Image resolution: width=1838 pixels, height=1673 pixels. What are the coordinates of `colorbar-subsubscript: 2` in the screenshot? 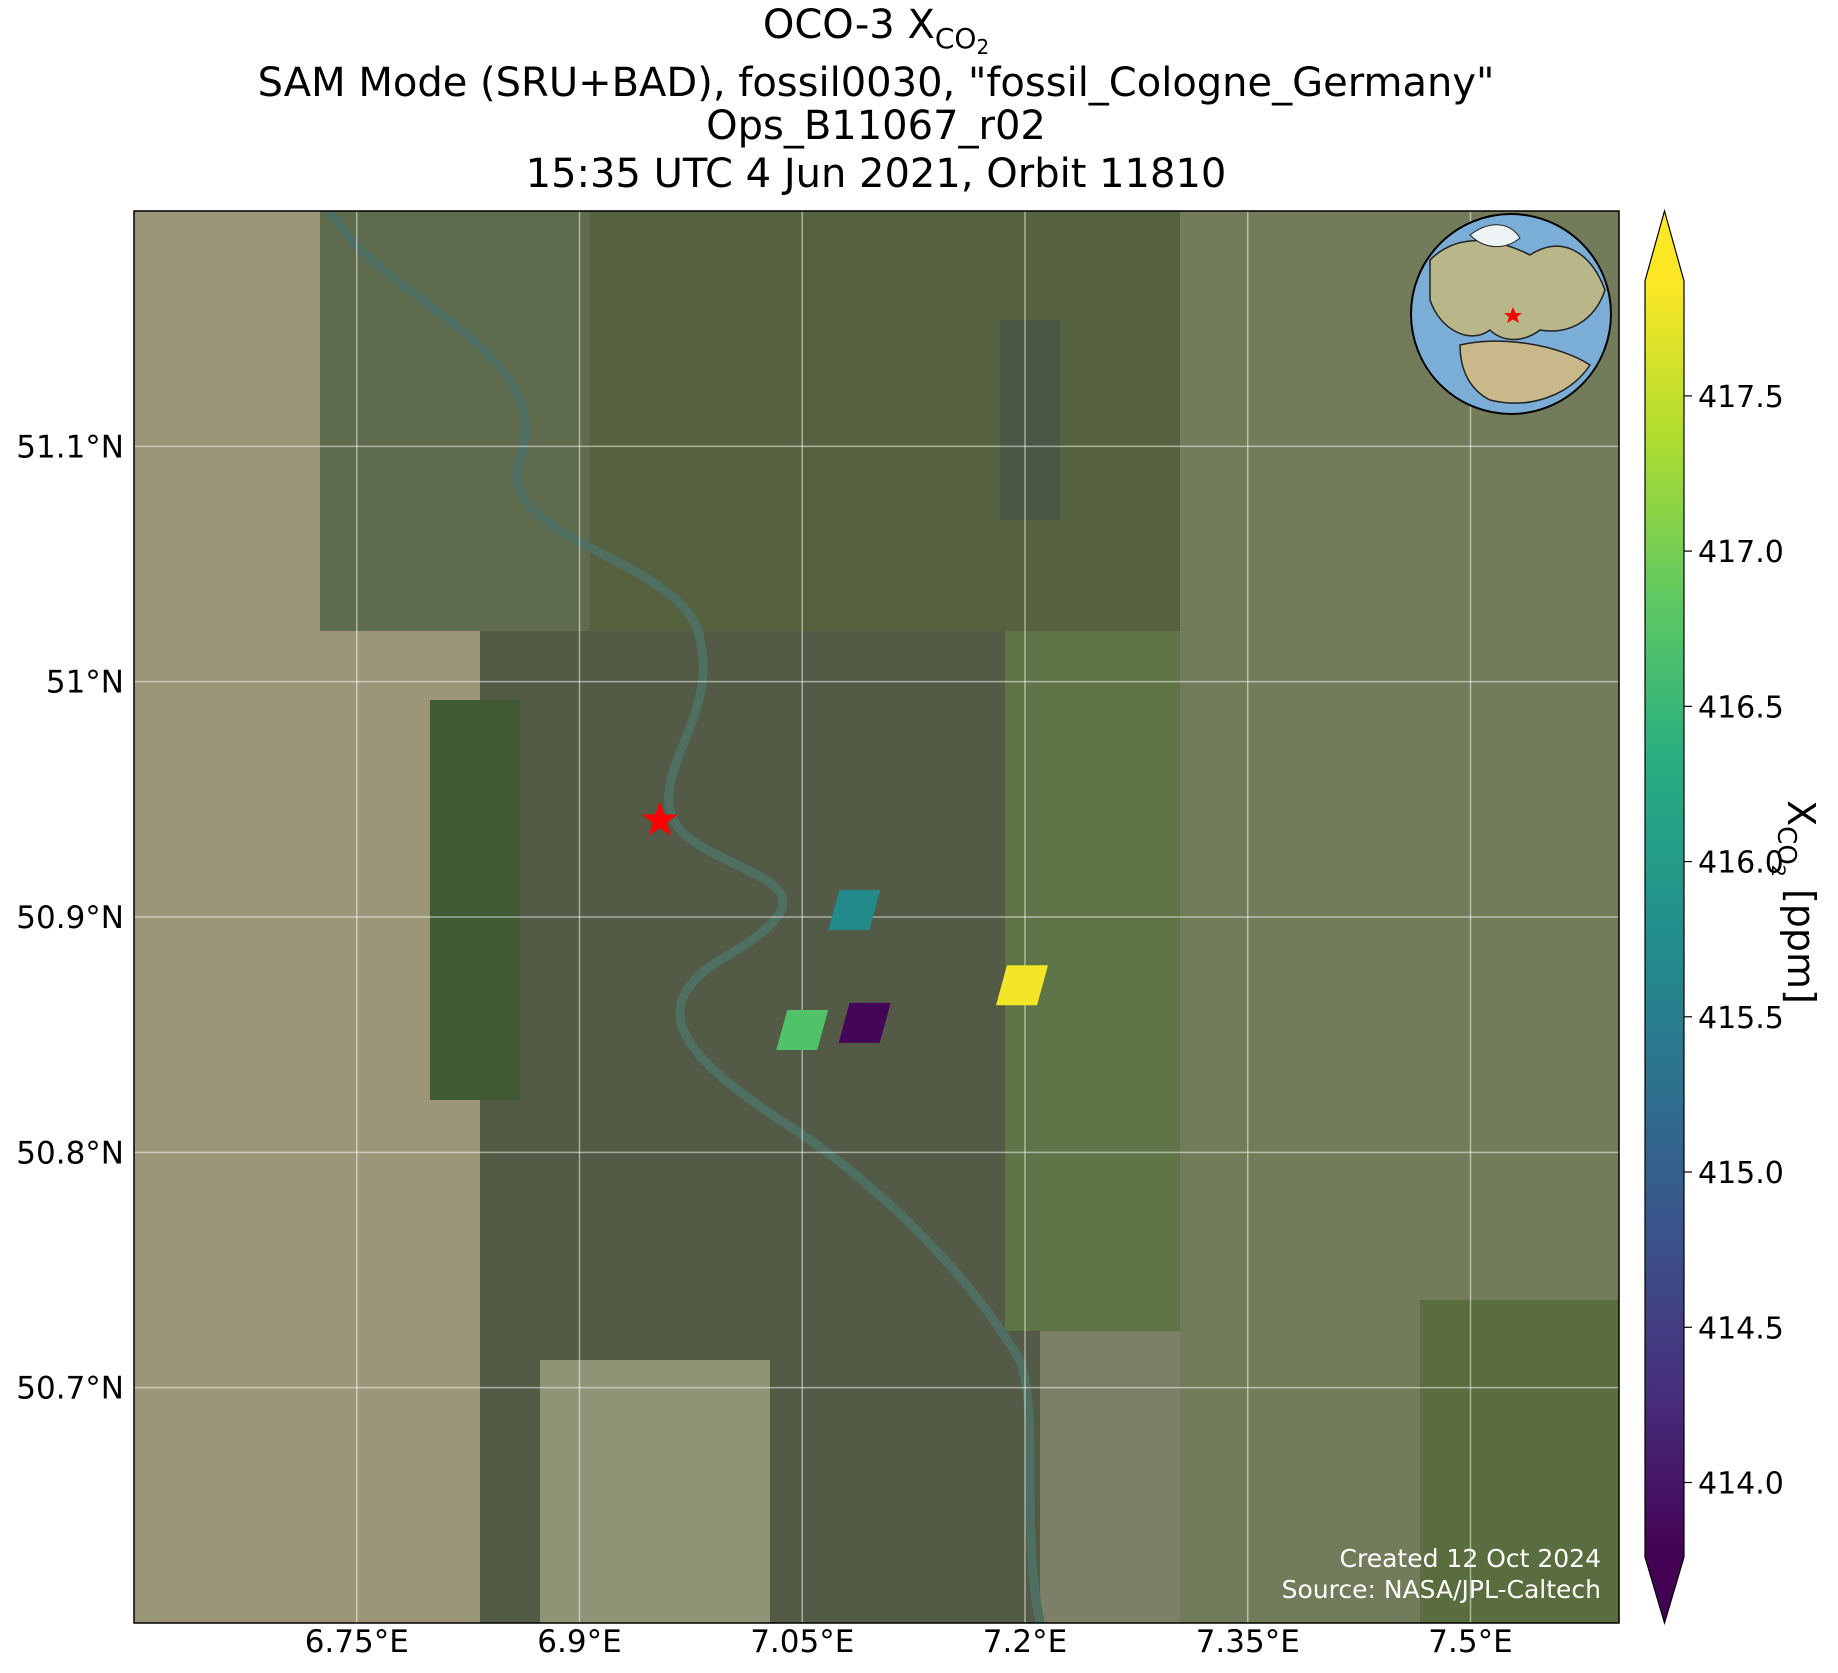 It's located at (1778, 871).